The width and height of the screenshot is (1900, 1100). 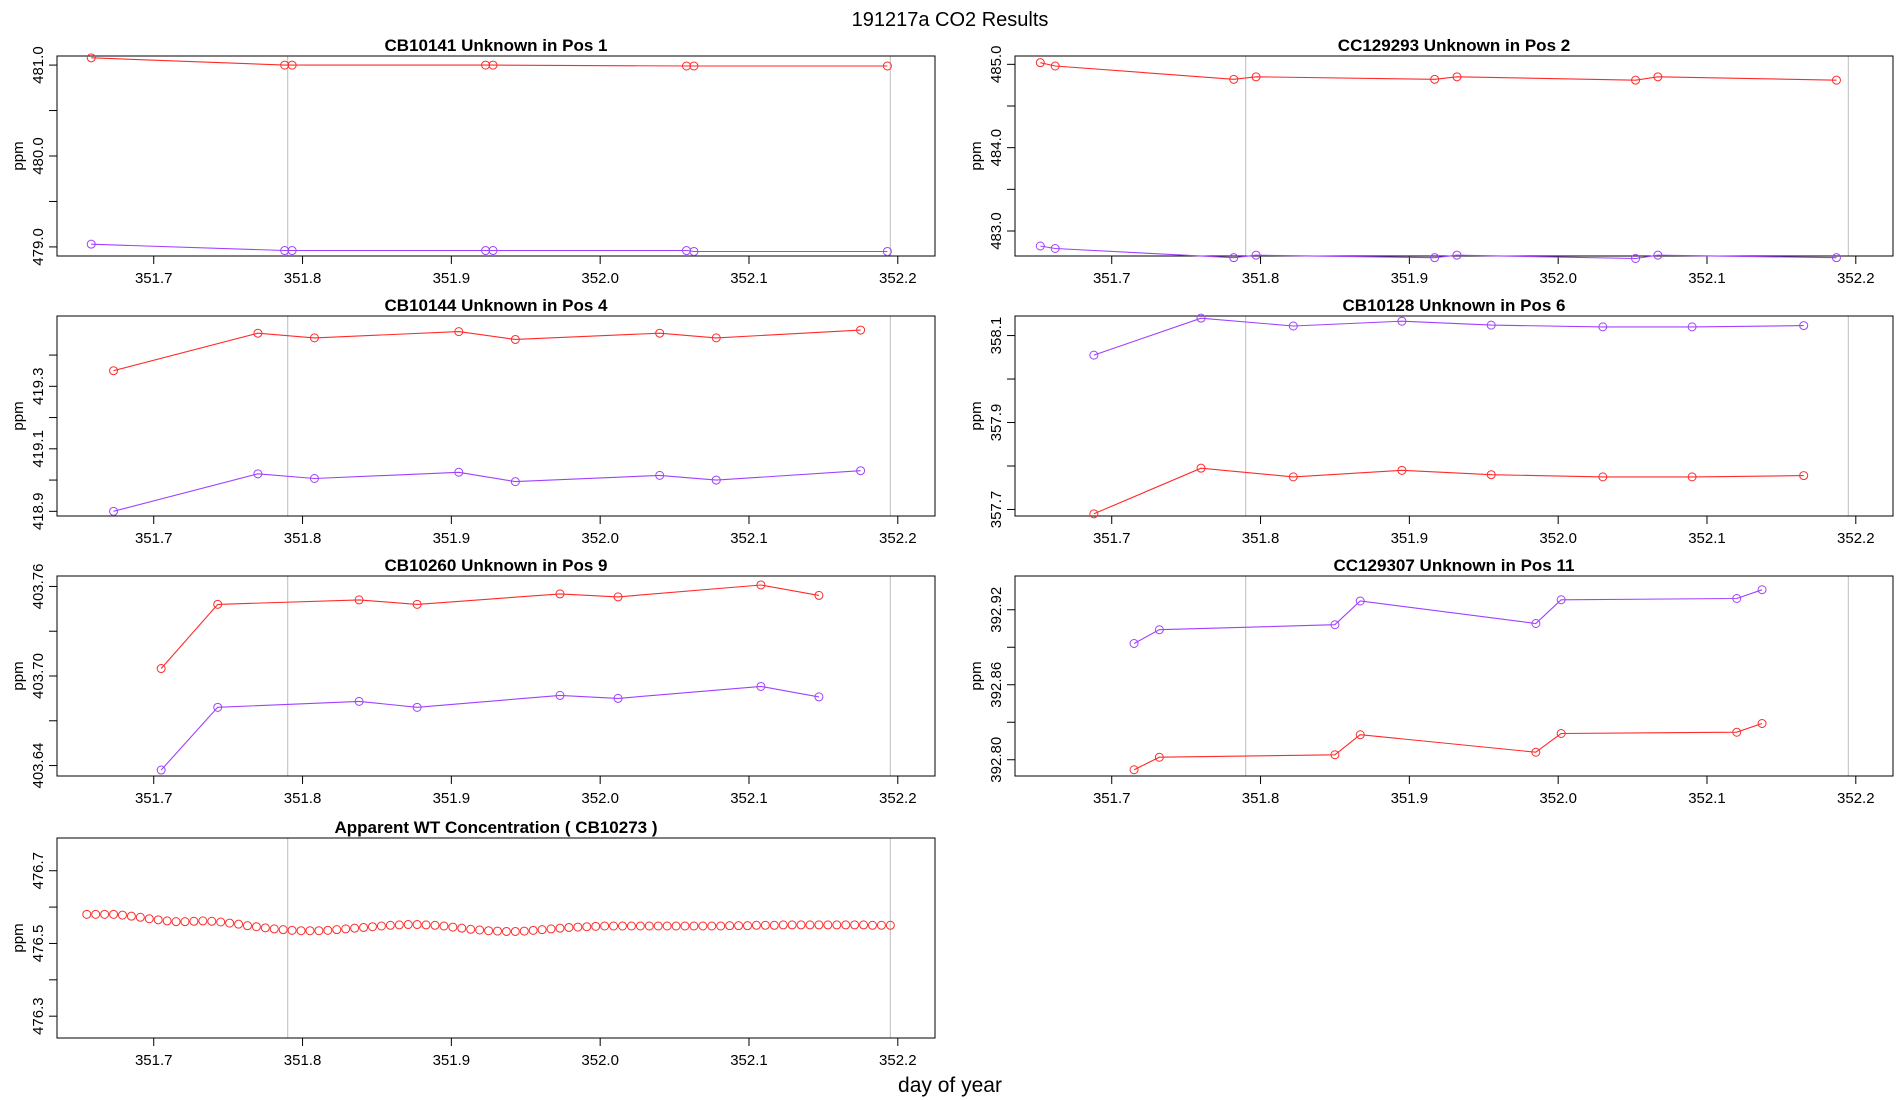 What do you see at coordinates (38, 156) in the screenshot?
I see `y-tick-label: 480.0` at bounding box center [38, 156].